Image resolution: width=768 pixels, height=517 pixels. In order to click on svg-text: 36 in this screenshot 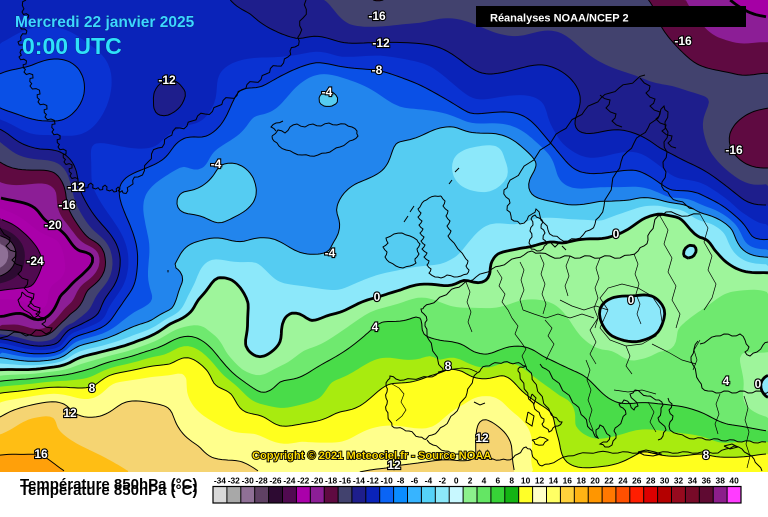, I will do `click(707, 481)`.